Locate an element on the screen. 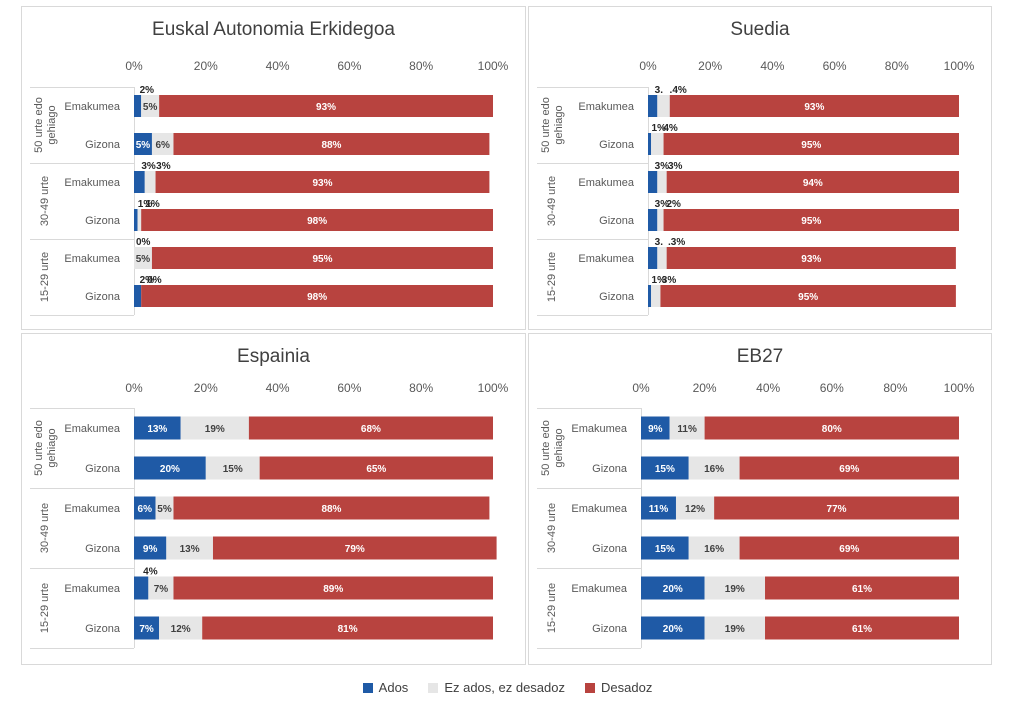 The width and height of the screenshot is (1015, 725). legend-item-ados: Ados is located at coordinates (385, 687).